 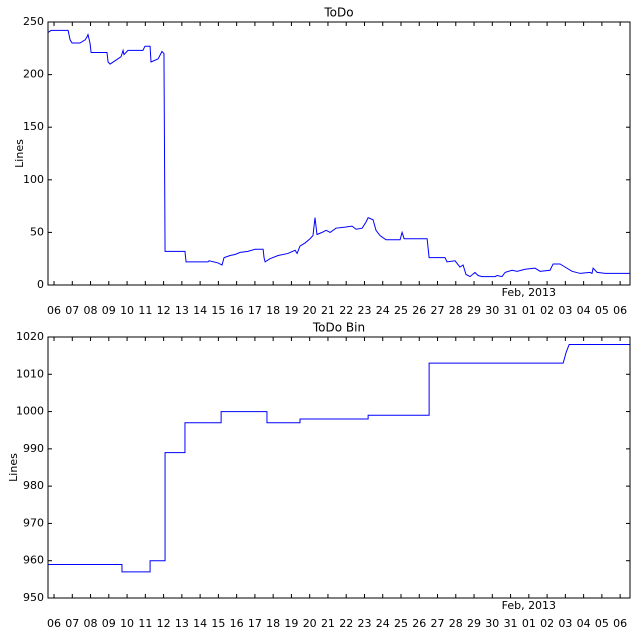 What do you see at coordinates (33, 560) in the screenshot?
I see `y-tick-label: 960` at bounding box center [33, 560].